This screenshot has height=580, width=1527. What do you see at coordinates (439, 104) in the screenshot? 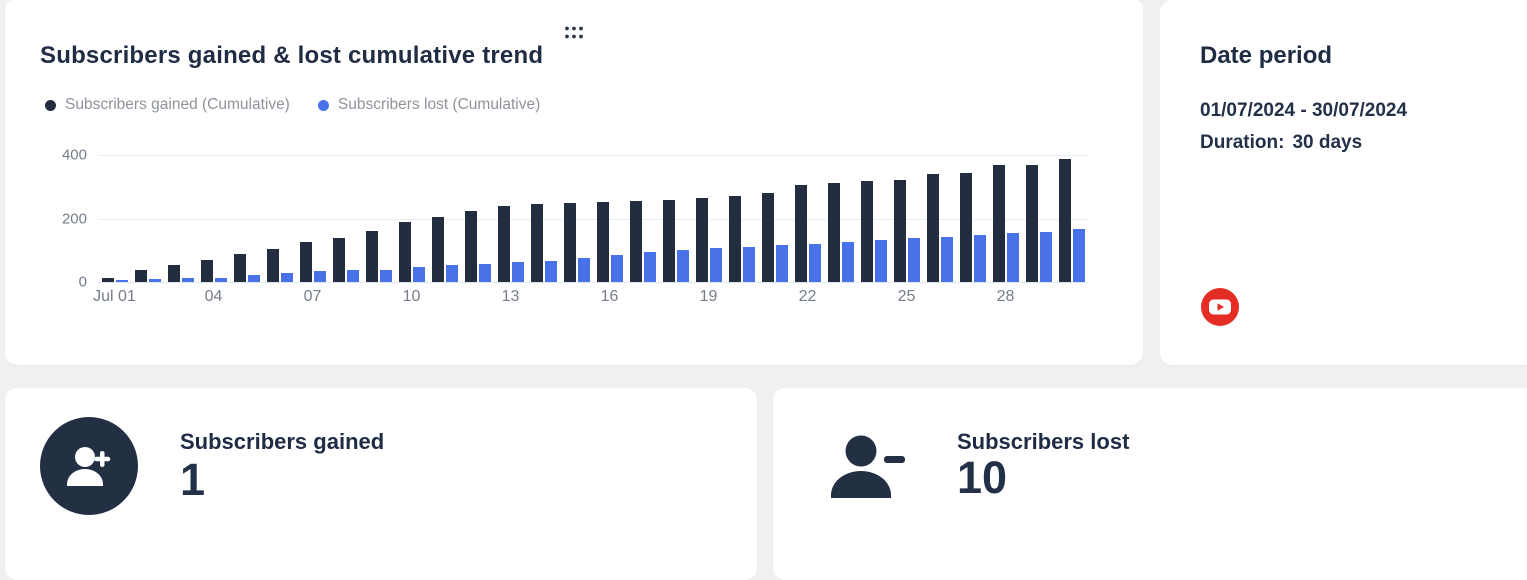
I see `legend-label-lost: Subscribers lost (Cumulative)` at bounding box center [439, 104].